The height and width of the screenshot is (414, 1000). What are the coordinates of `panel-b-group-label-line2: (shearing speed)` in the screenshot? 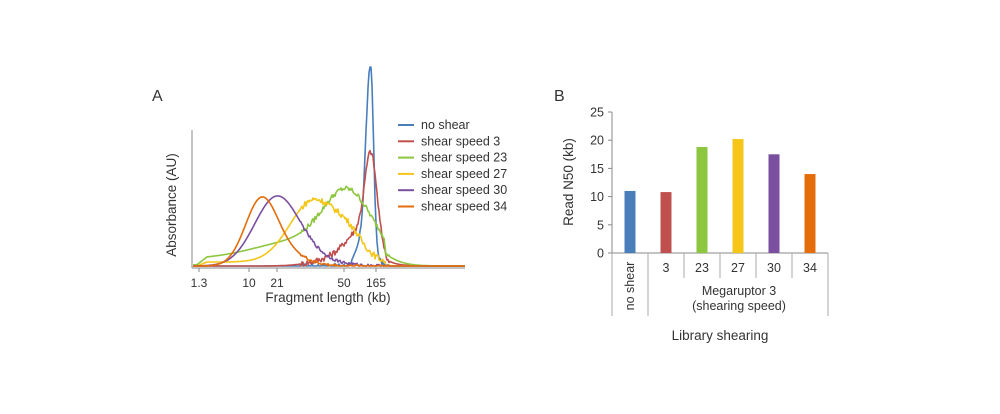 It's located at (739, 306).